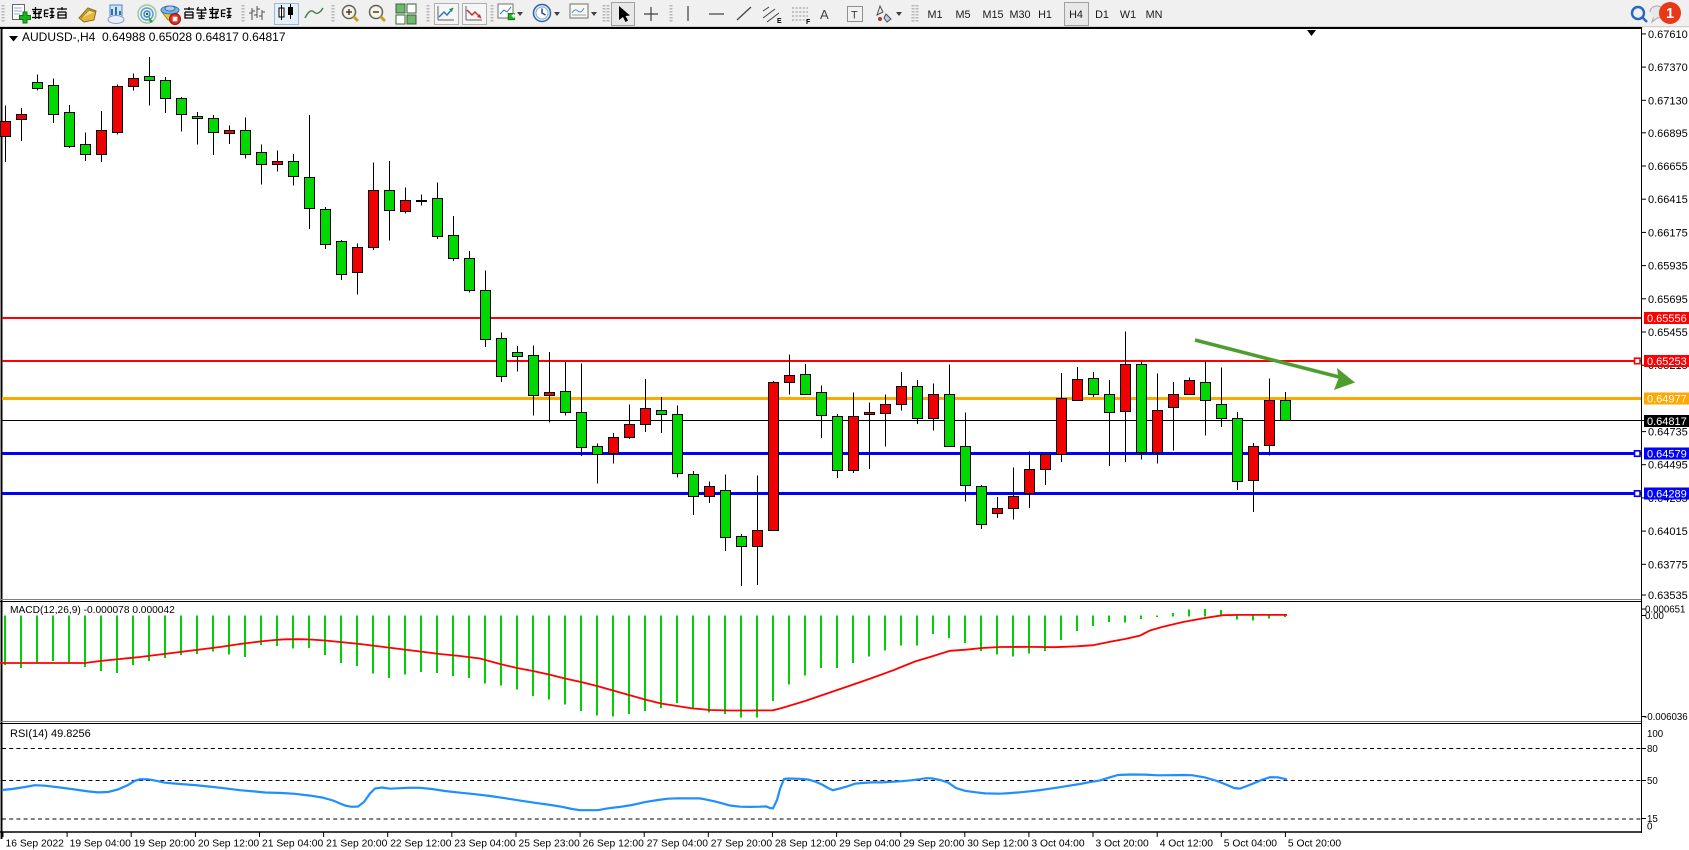 This screenshot has height=850, width=1689. Describe the element at coordinates (293, 844) in the screenshot. I see `svg-text: 21 Sep 04:00` at that location.